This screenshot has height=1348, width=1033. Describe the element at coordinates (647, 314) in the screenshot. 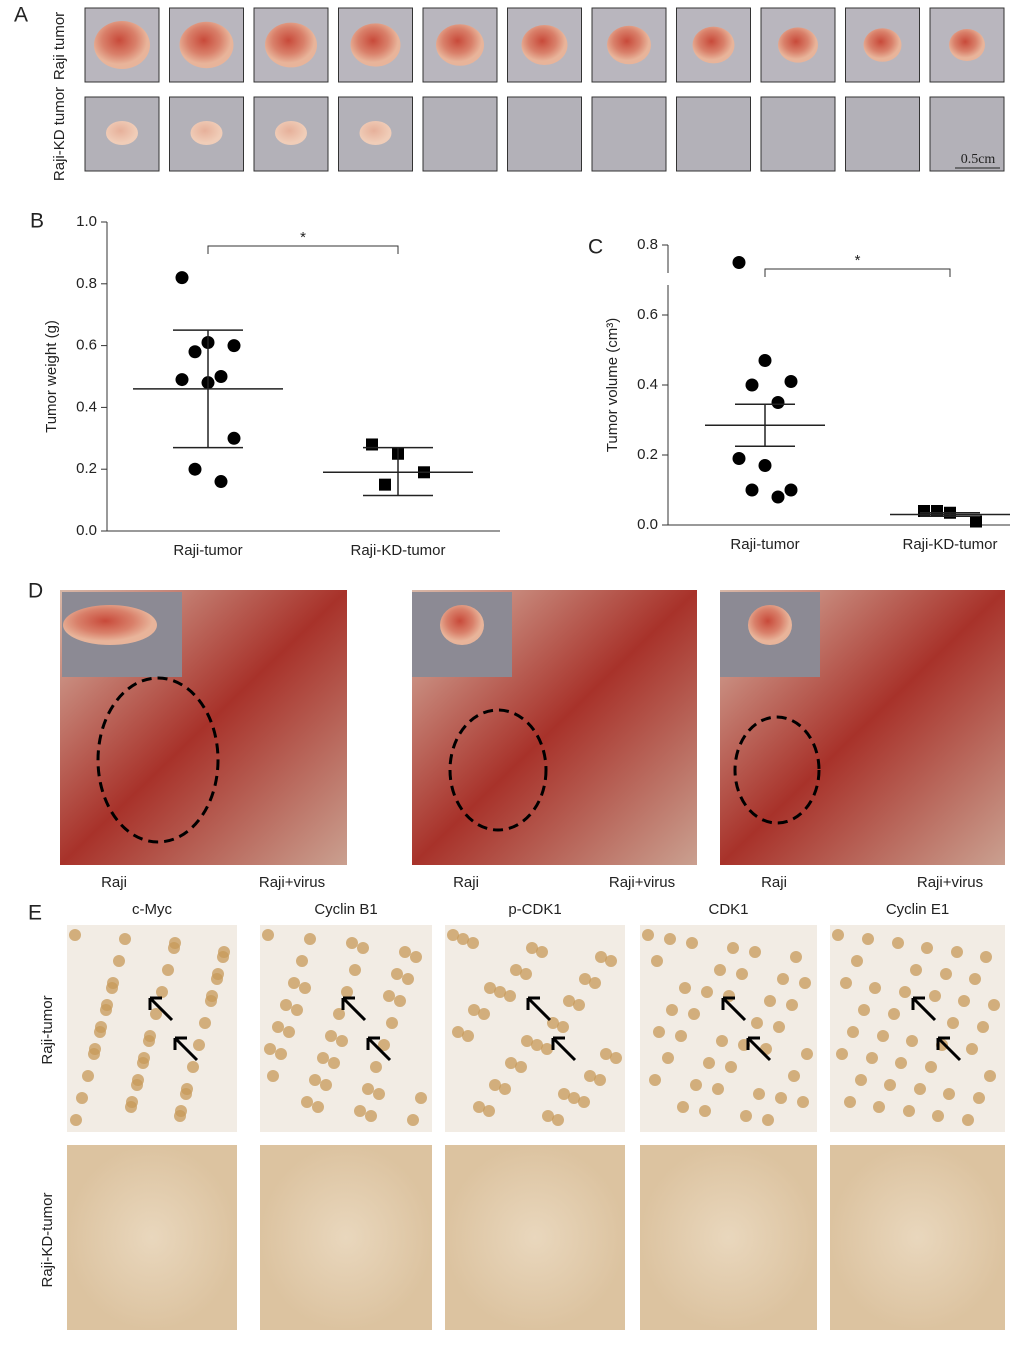

I see `y-tick-label: 0.6` at that location.